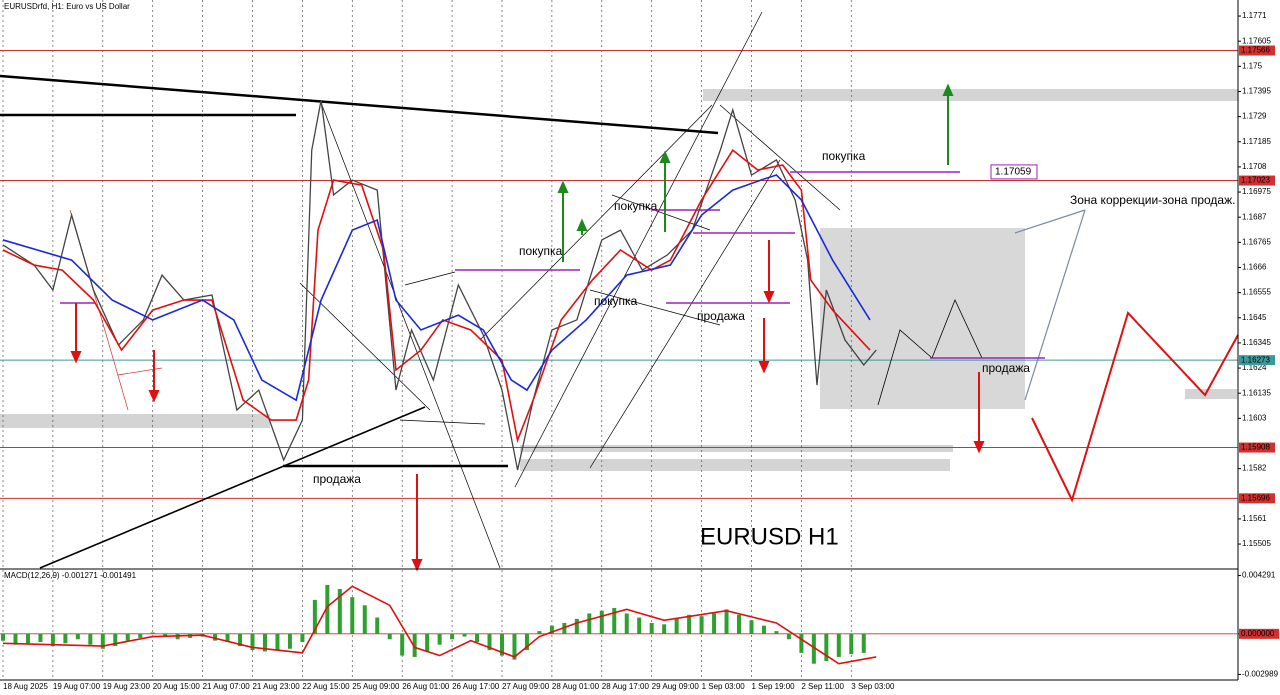 The width and height of the screenshot is (1280, 695). What do you see at coordinates (1254, 417) in the screenshot?
I see `y-tick-label: 1.1603` at bounding box center [1254, 417].